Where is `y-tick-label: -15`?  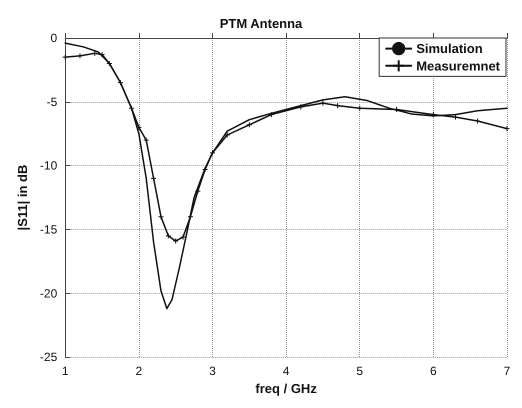 y-tick-label: -15 is located at coordinates (49, 229).